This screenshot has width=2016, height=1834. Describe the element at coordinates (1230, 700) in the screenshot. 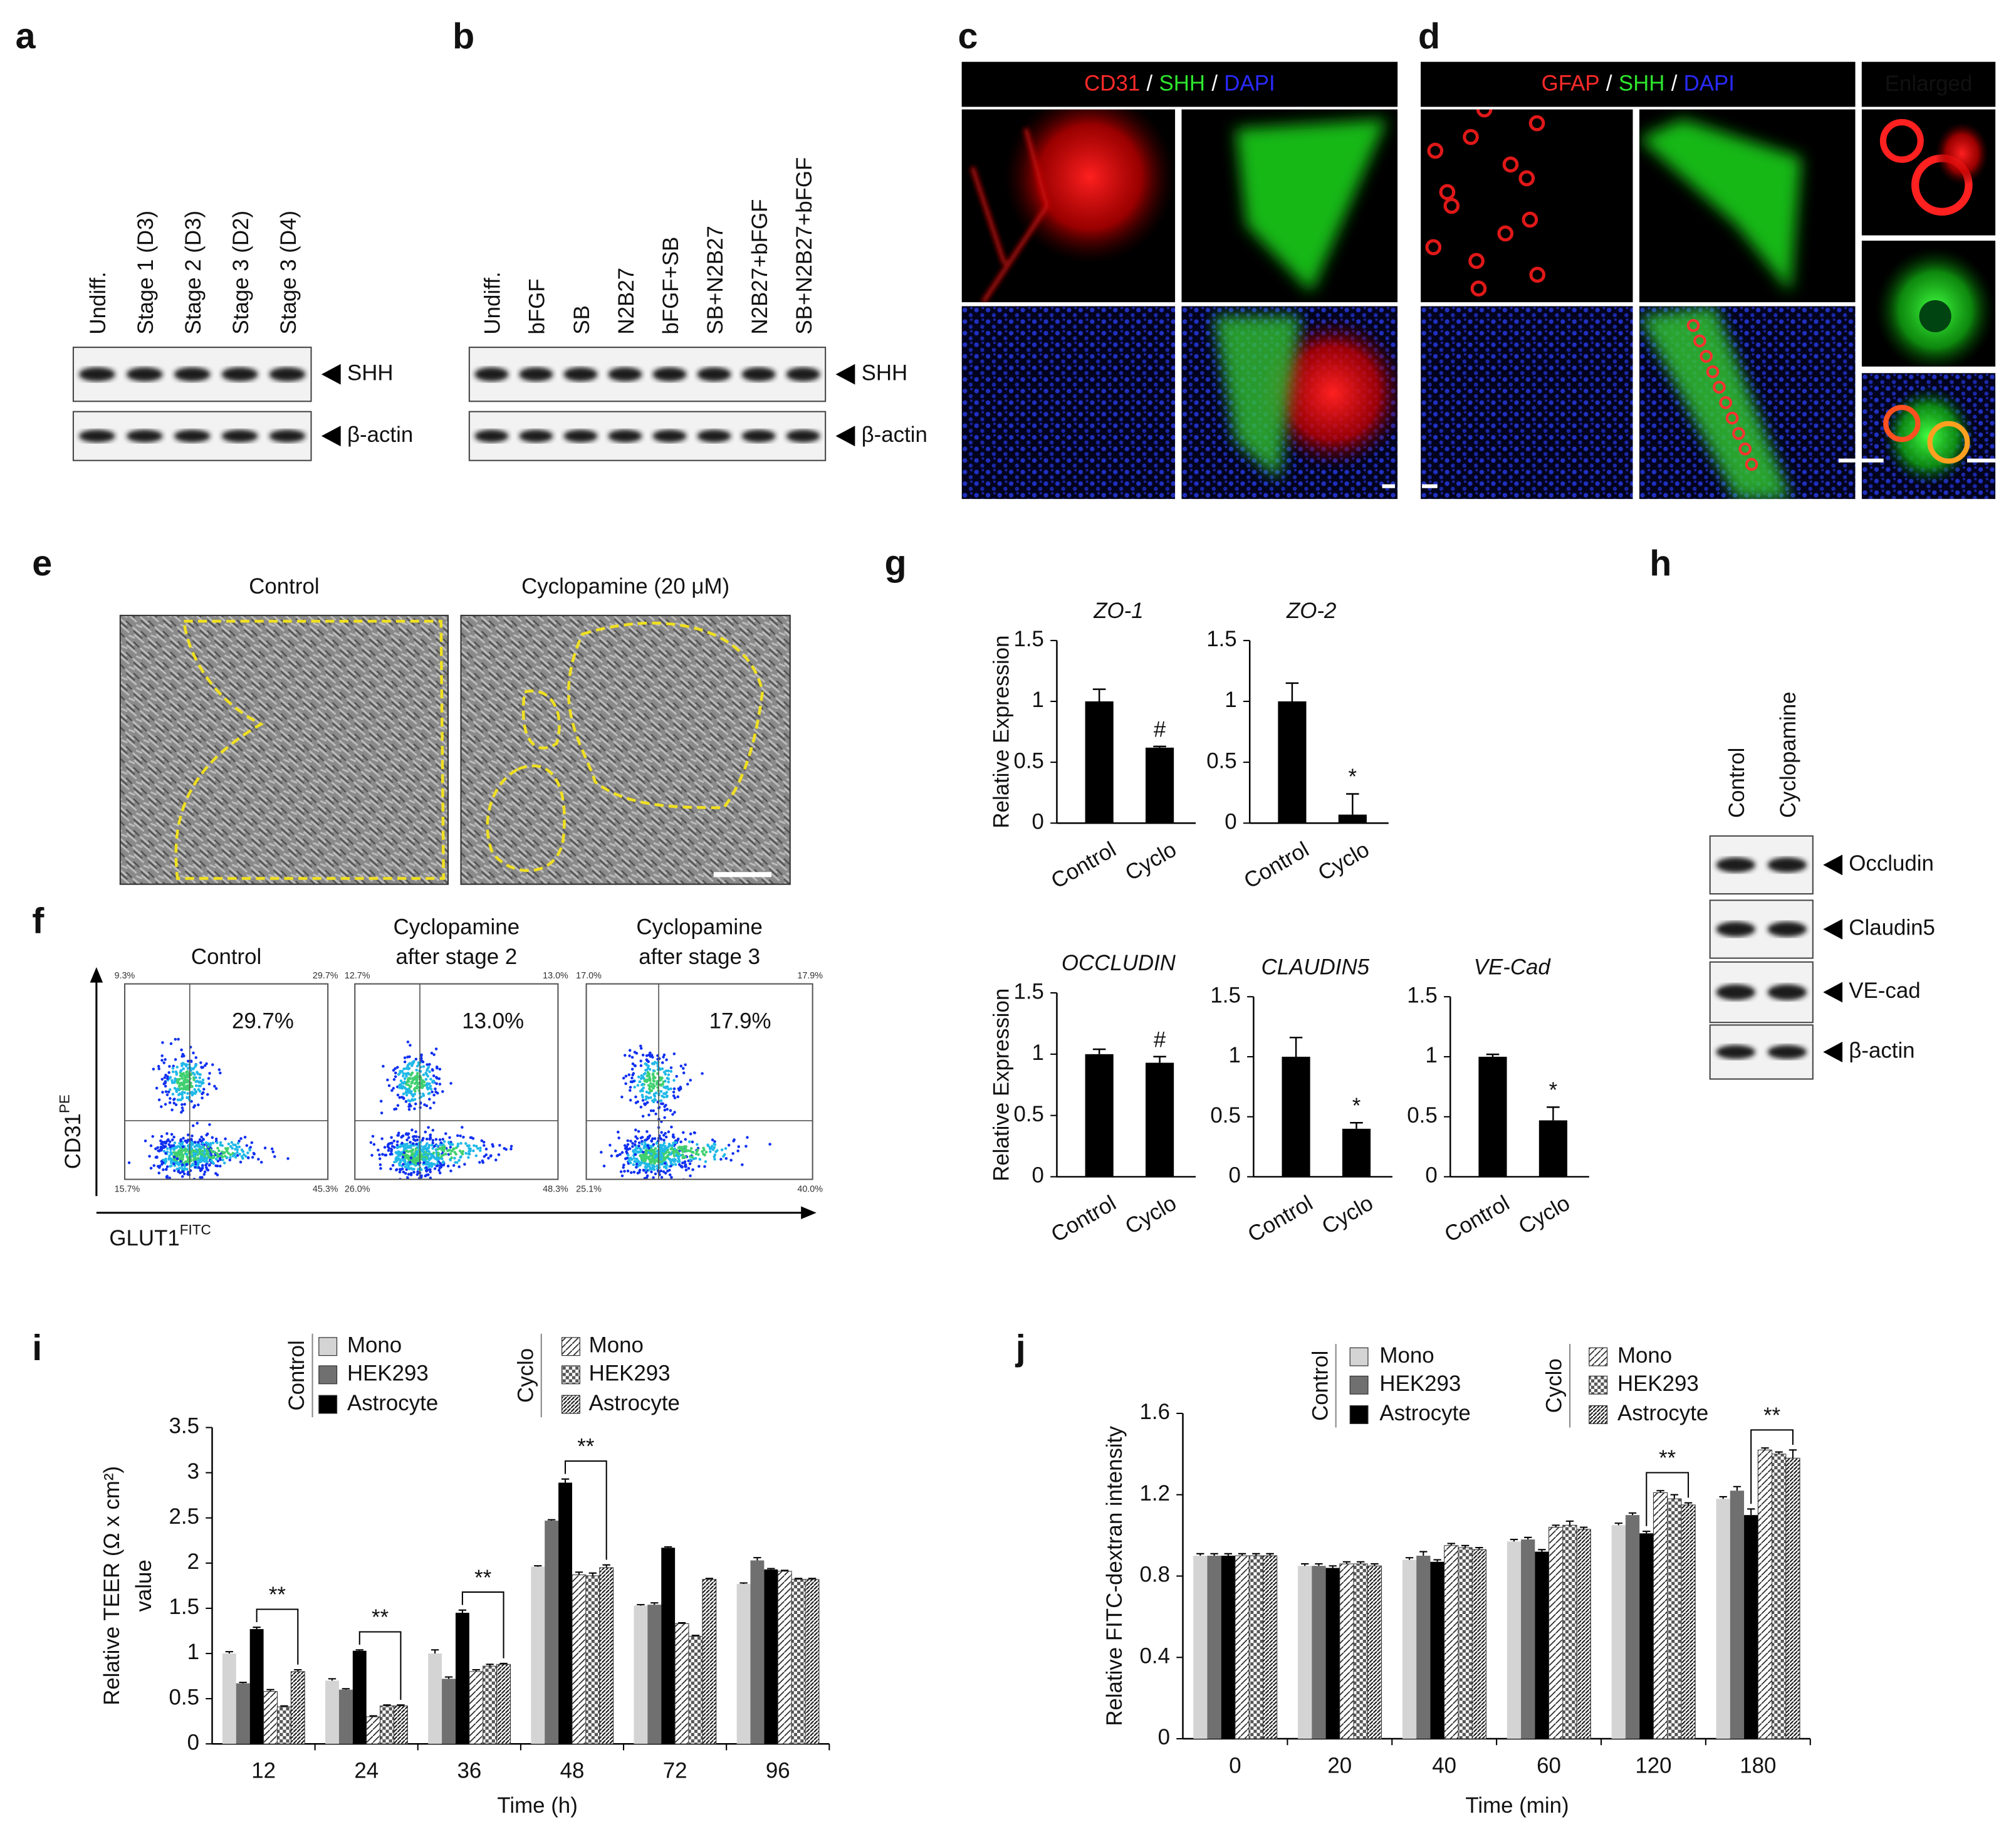

I see `y-tick-label: 1` at that location.